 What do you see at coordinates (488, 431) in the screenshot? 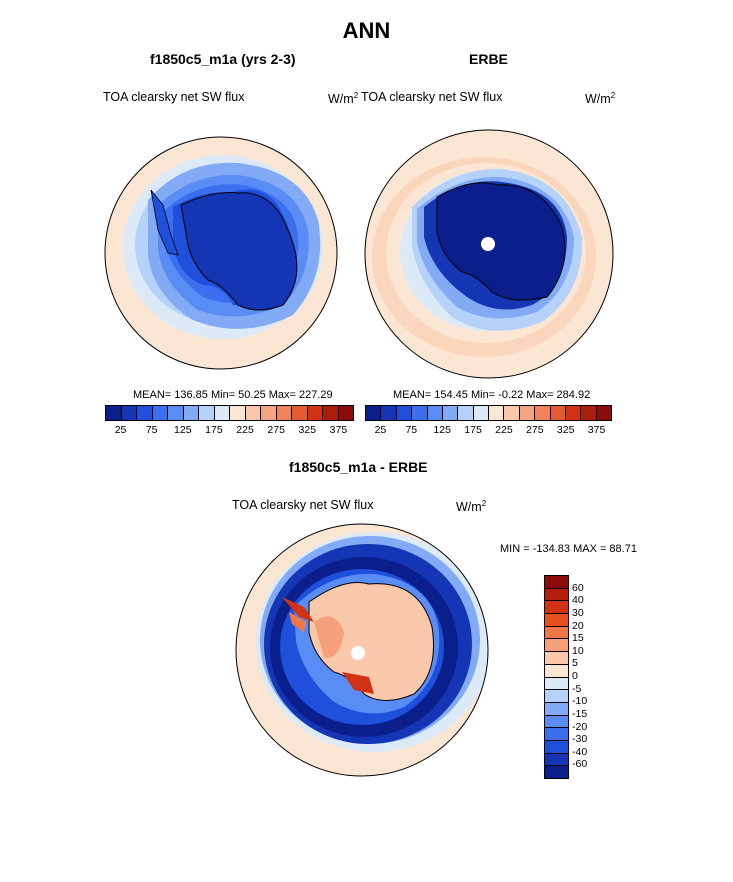
I see `obs-colorbar-ticks: 25 75 125 175 225 275 325 375` at bounding box center [488, 431].